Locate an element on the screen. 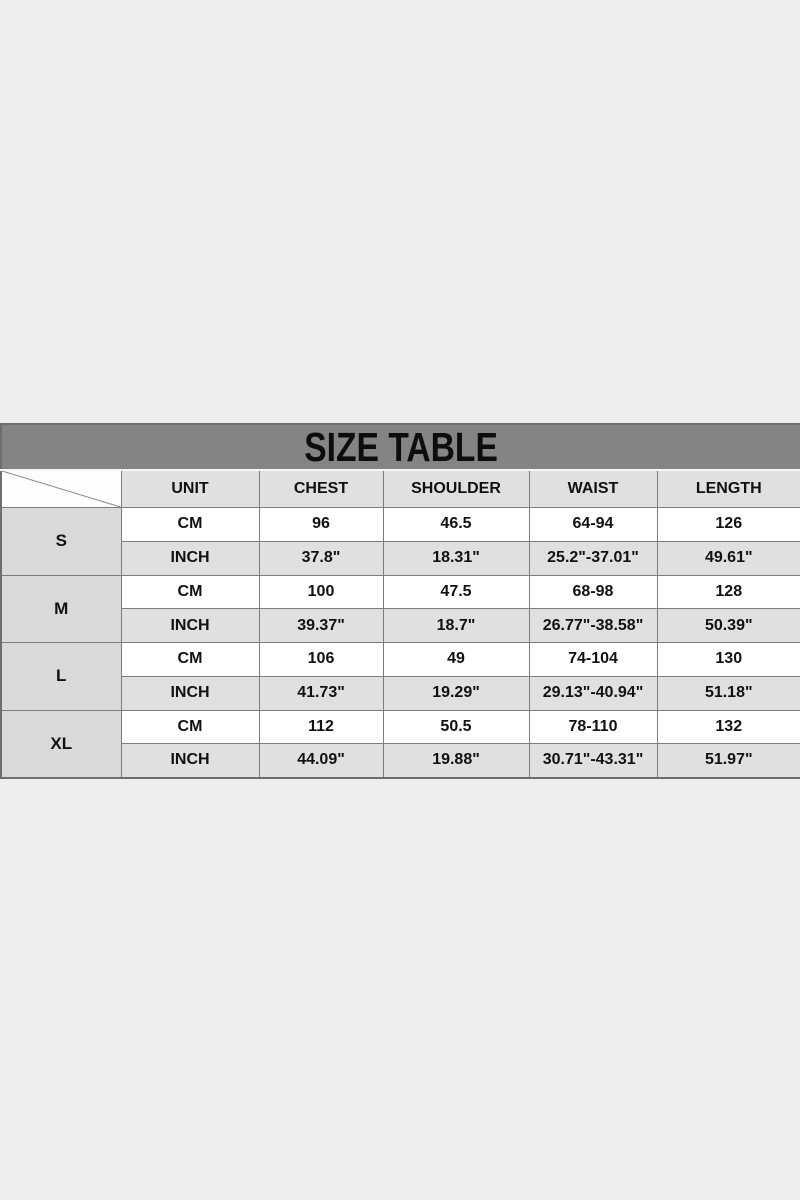  table-row-s-inch: INCH 37.8" 18.31" 25.2"-37.01" 49.61" is located at coordinates (400, 558).